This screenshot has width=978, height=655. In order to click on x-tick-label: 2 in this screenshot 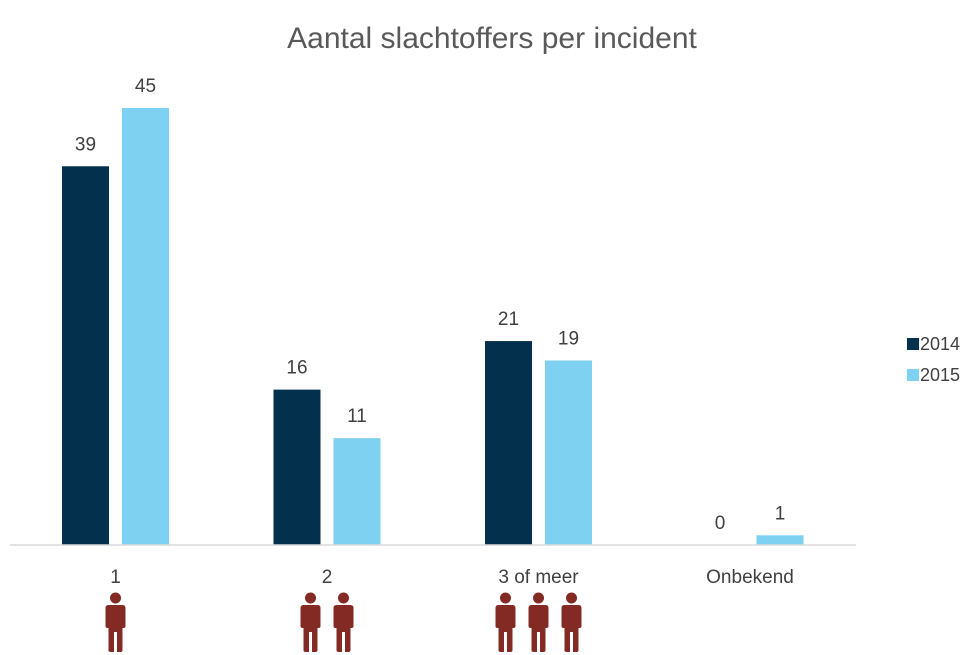, I will do `click(327, 577)`.